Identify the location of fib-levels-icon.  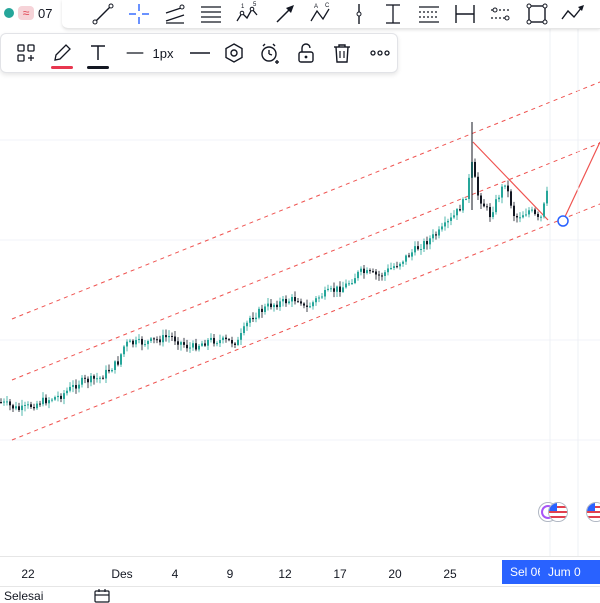
(211, 14).